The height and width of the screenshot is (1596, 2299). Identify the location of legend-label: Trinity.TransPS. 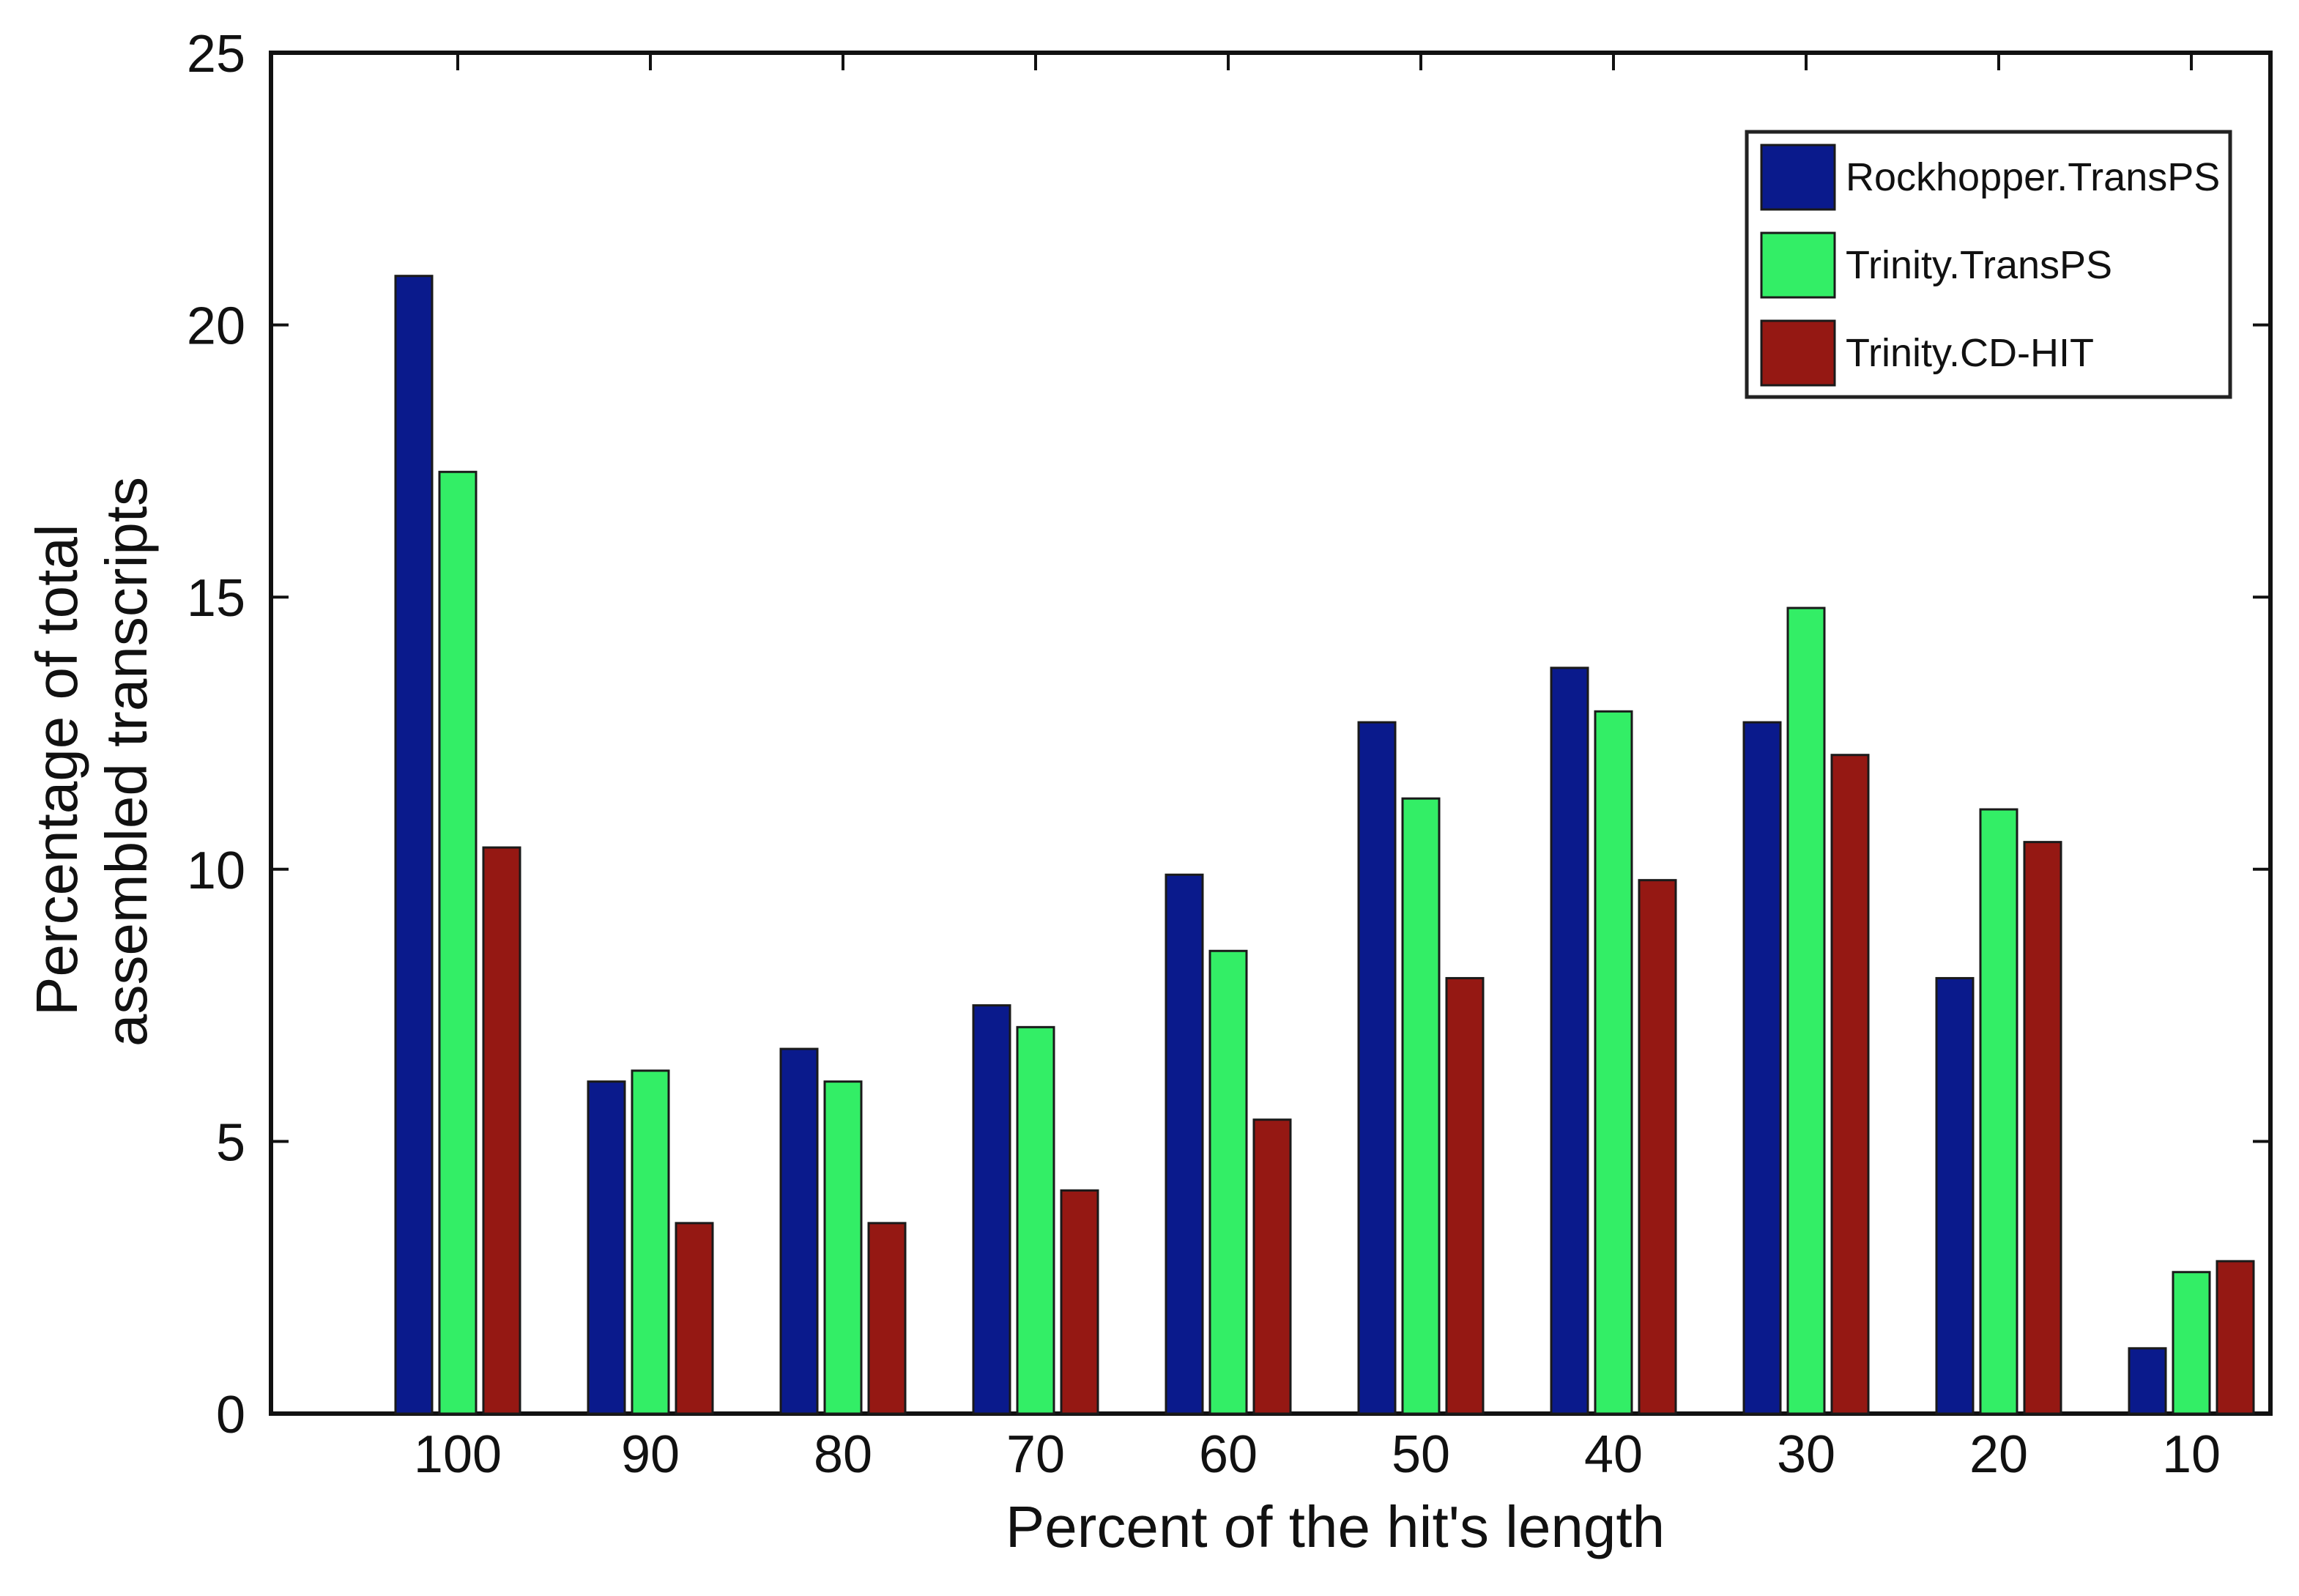
(1979, 265).